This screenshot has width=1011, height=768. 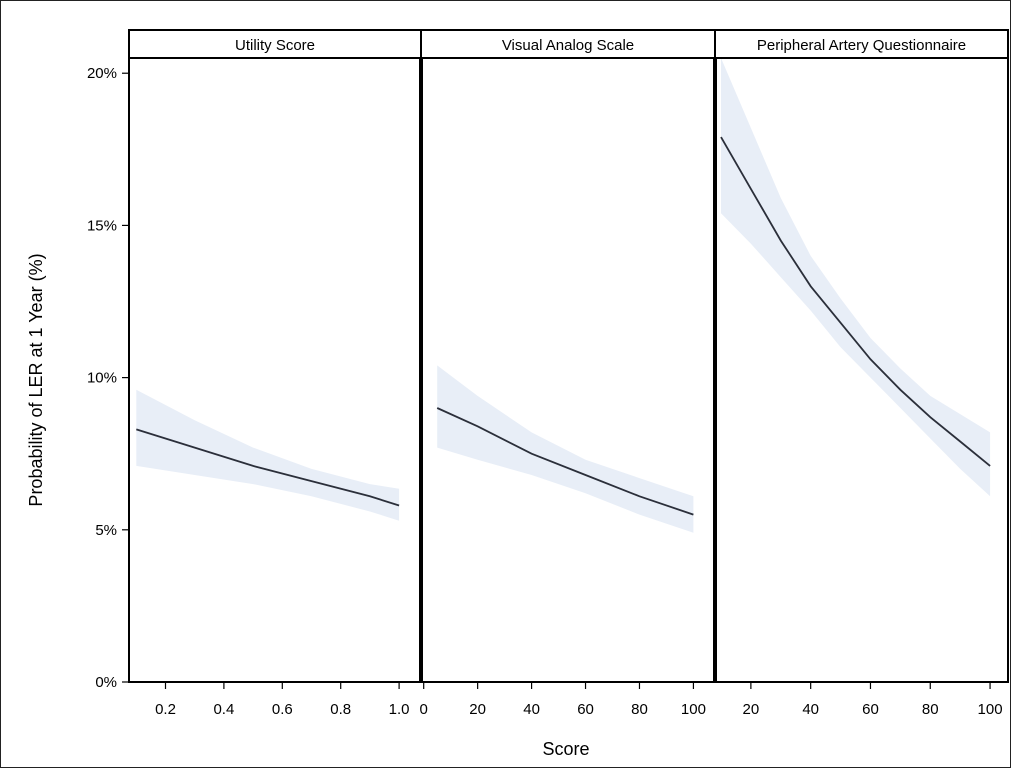 I want to click on x-tick-label: 0.2, so click(x=165, y=709).